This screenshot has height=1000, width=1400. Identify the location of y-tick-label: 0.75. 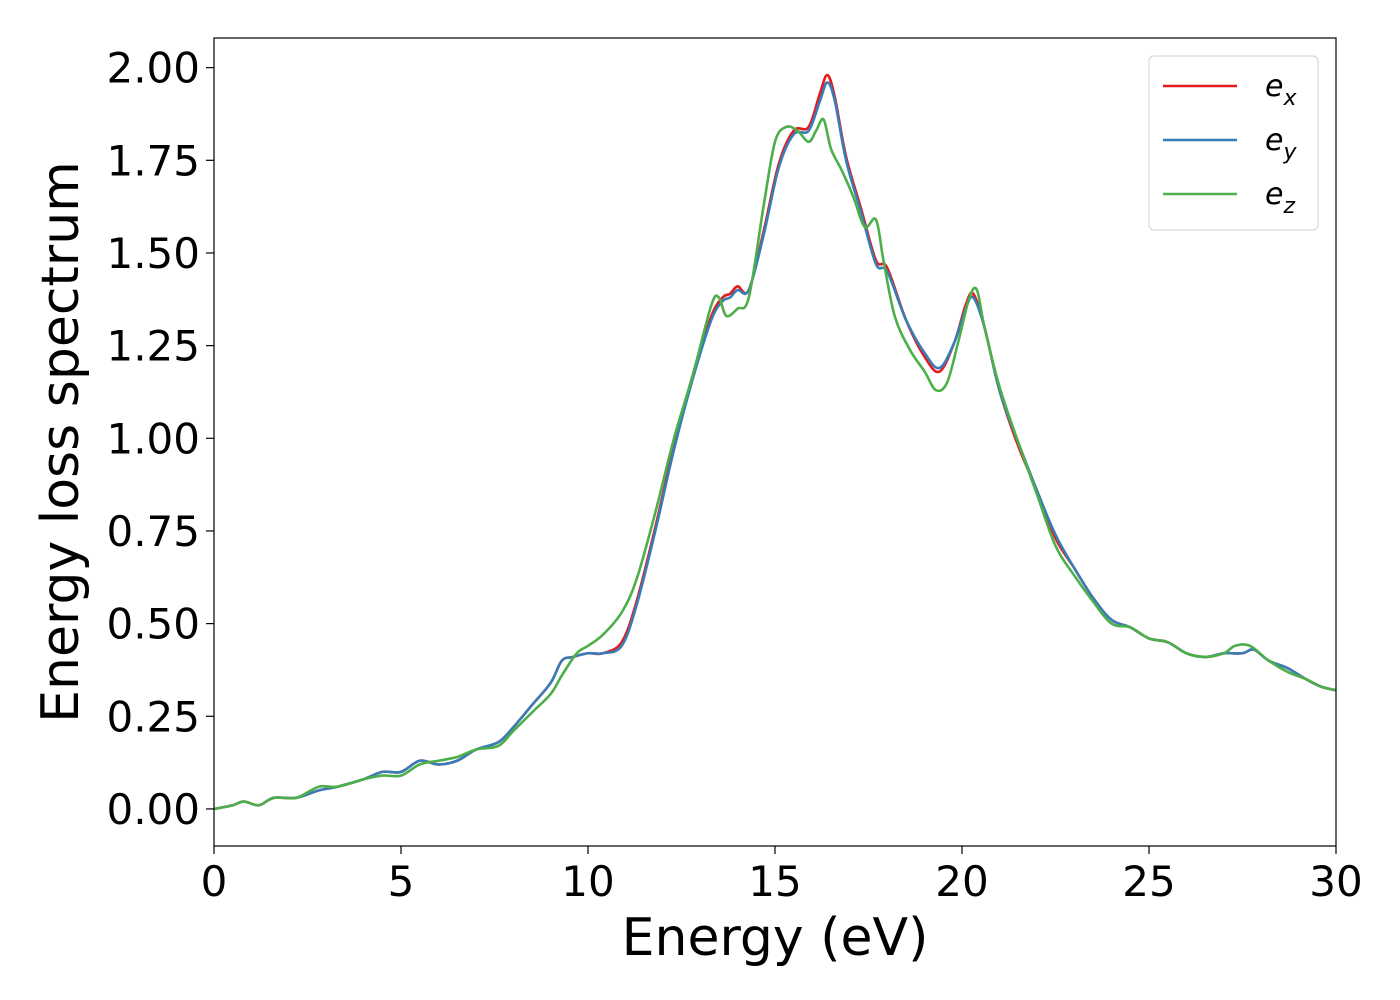
(153, 531).